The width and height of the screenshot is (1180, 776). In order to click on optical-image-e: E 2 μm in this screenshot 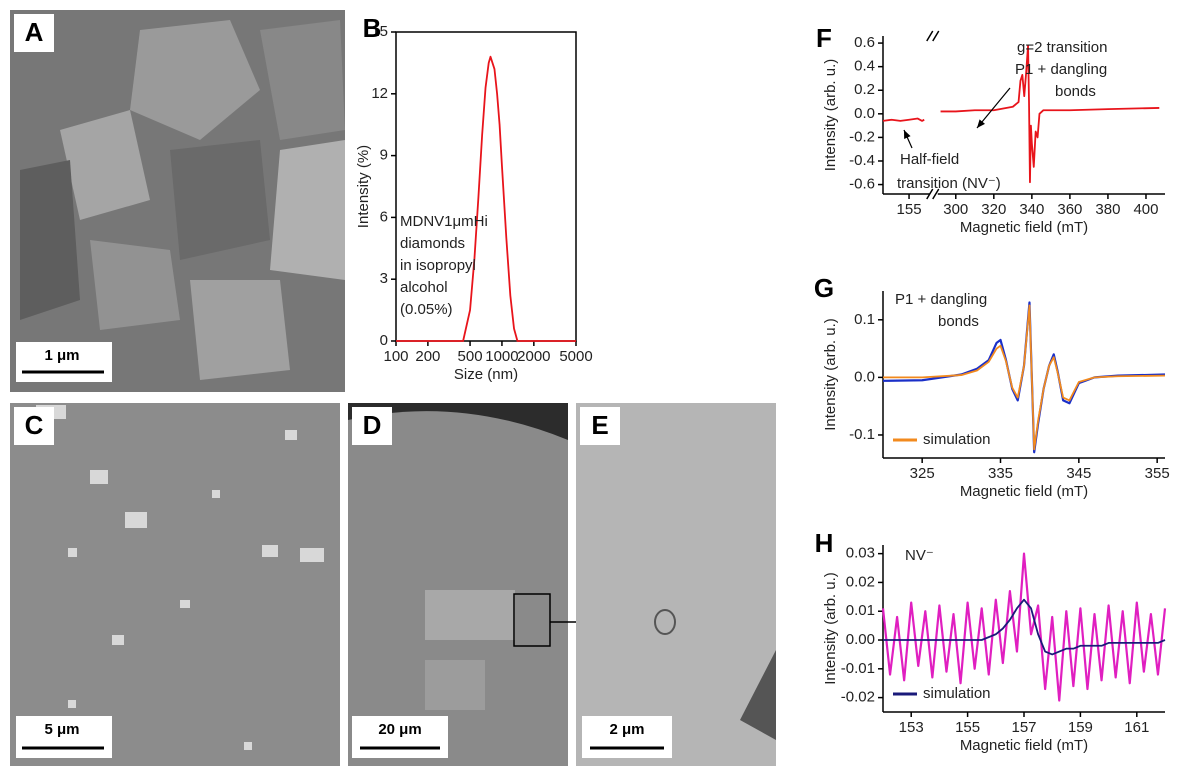, I will do `click(676, 584)`.